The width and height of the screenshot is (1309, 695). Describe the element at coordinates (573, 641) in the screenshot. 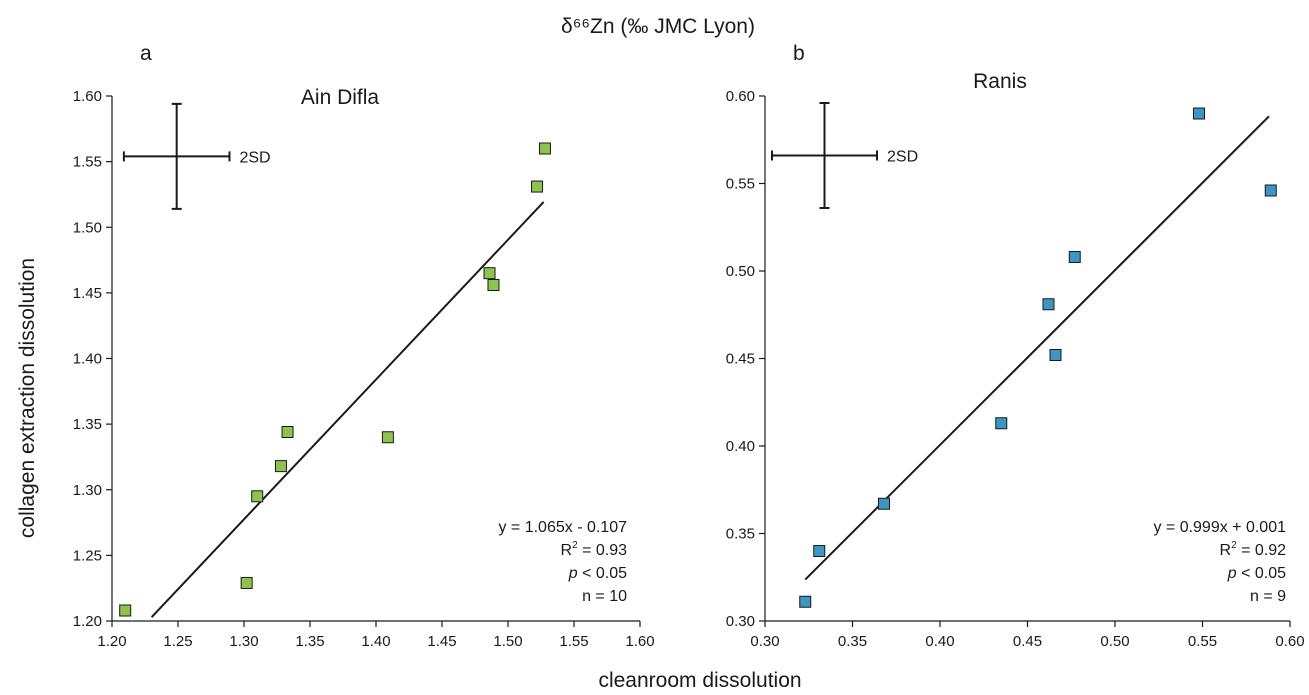

I see `x-tick-label: 1.55` at that location.